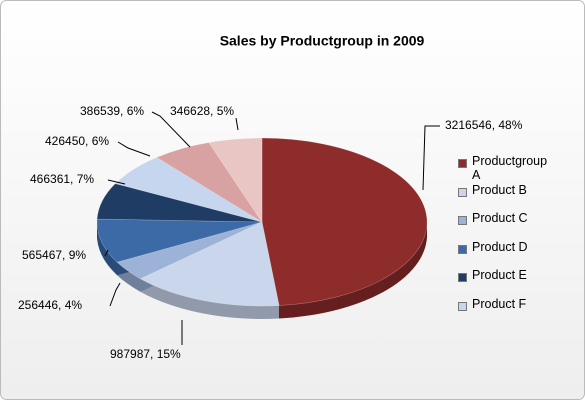  Describe the element at coordinates (77, 141) in the screenshot. I see `data-label: 426450, 6%` at that location.